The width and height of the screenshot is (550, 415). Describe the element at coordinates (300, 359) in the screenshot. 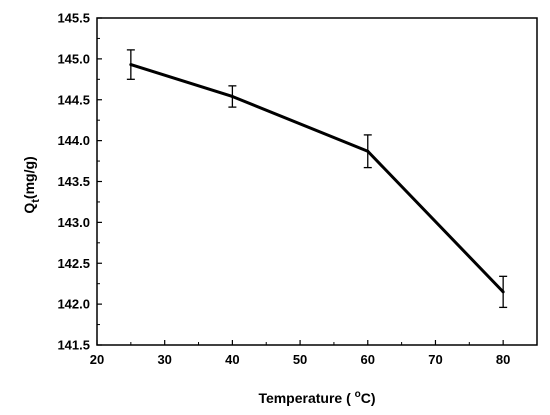

I see `x-tick-label: 50` at that location.